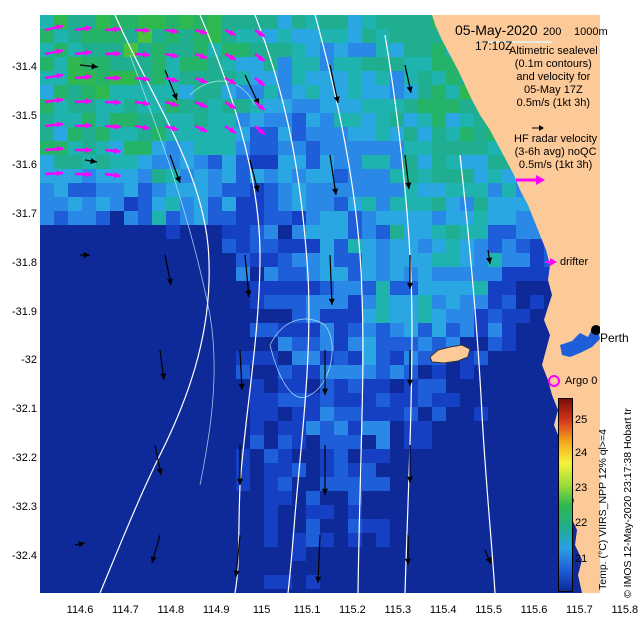  What do you see at coordinates (580, 343) in the screenshot?
I see `swan-river` at bounding box center [580, 343].